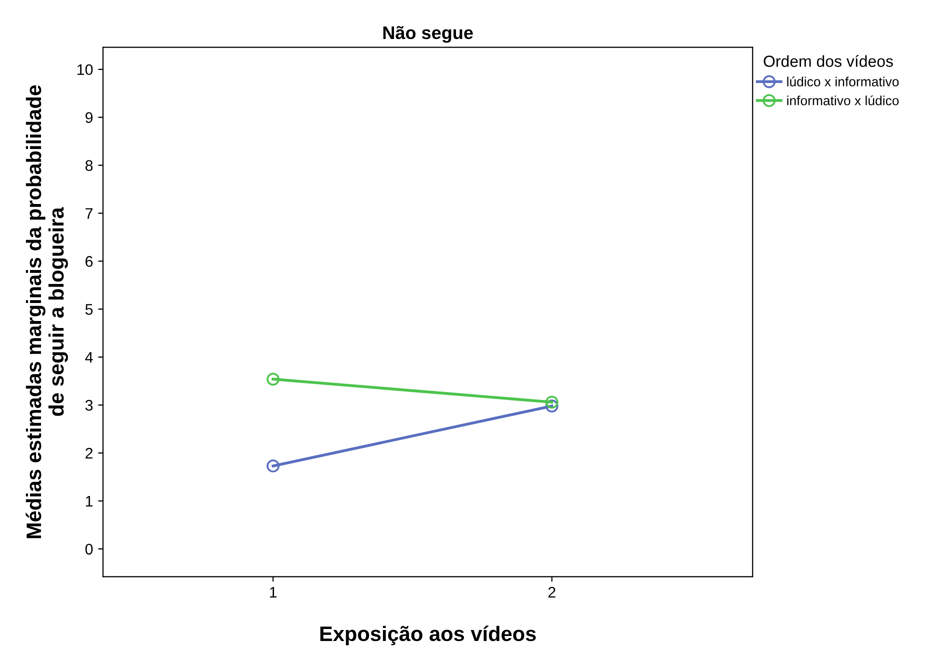 The width and height of the screenshot is (928, 648). Describe the element at coordinates (89, 453) in the screenshot. I see `y-tick-label: 2` at that location.